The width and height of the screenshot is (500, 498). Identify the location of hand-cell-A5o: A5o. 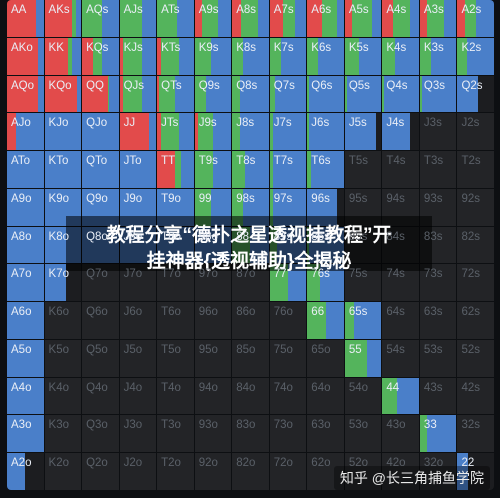
(25, 358).